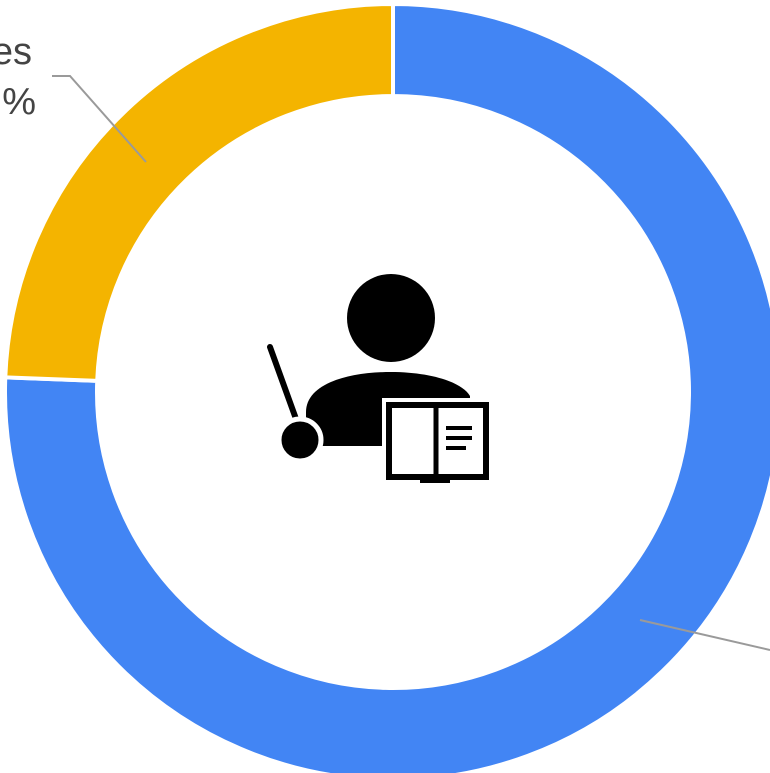  Describe the element at coordinates (16, 52) in the screenshot. I see `slice-label-yellow-line1: es` at that location.